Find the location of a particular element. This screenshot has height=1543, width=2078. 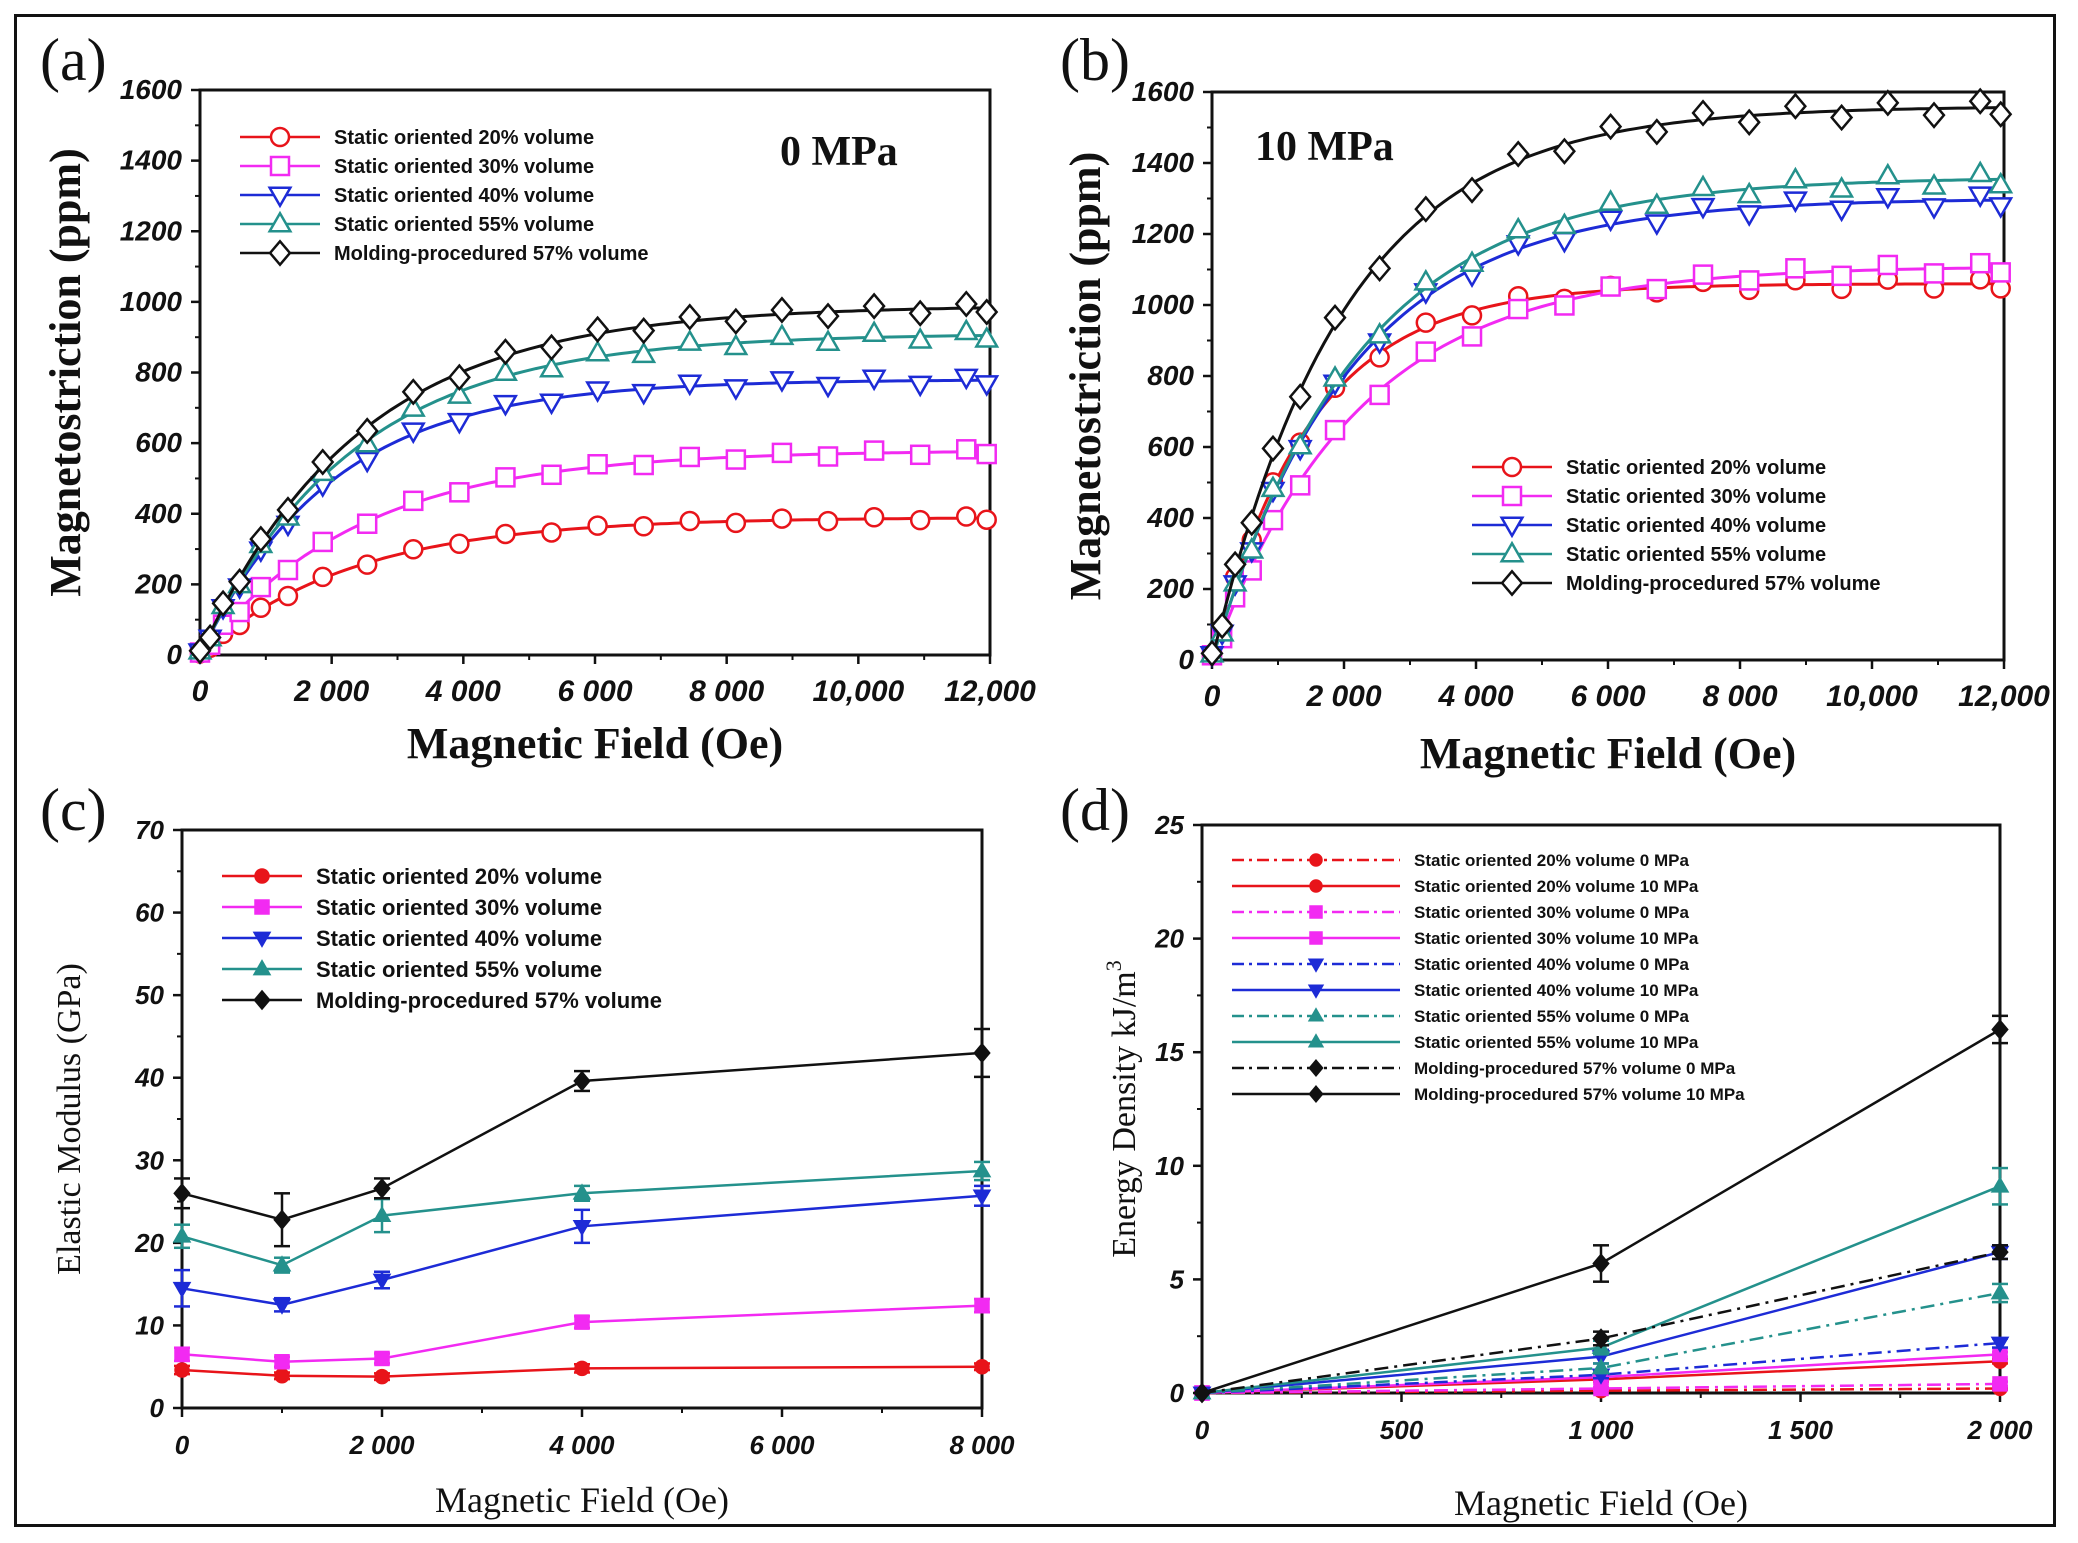

legend-label: Static oriented 30% volume is located at coordinates (1696, 497).